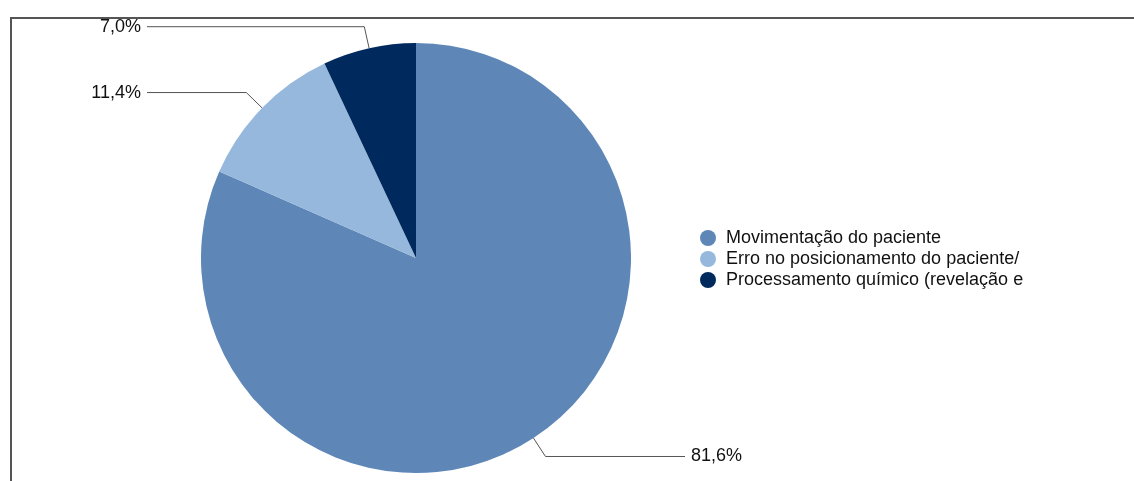  Describe the element at coordinates (116, 91) in the screenshot. I see `data-label: 11,4%` at that location.